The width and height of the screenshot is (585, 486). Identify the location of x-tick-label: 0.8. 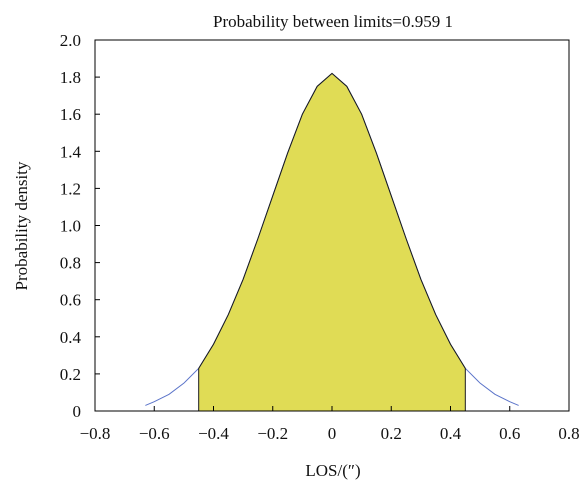
(568, 433).